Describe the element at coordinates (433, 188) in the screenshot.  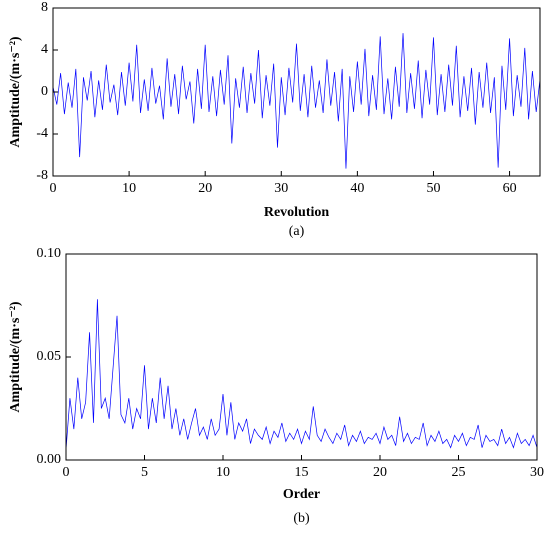
I see `x-tick-label: 50` at that location.